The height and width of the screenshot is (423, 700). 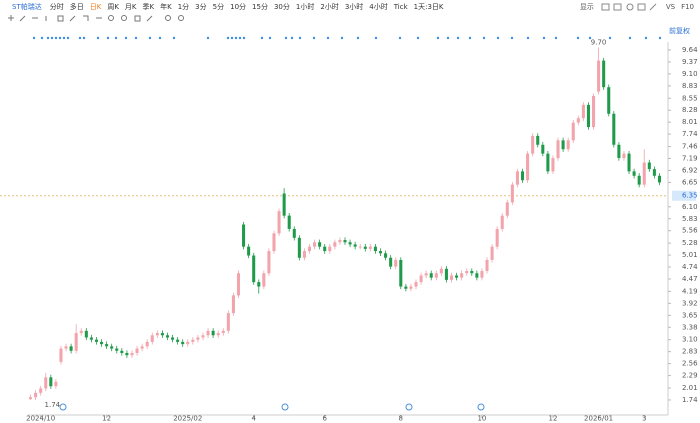 I want to click on y-tick-label: 3.65, so click(x=690, y=315).